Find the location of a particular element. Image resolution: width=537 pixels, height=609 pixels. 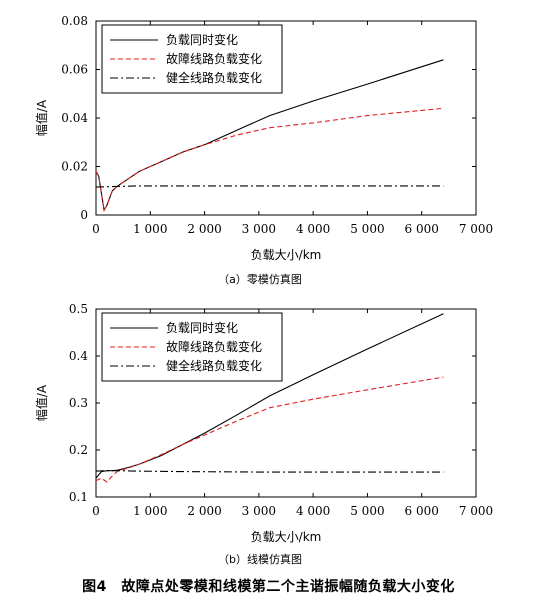

chart-subtitle: （a）零模仿真图 is located at coordinates (260, 279).